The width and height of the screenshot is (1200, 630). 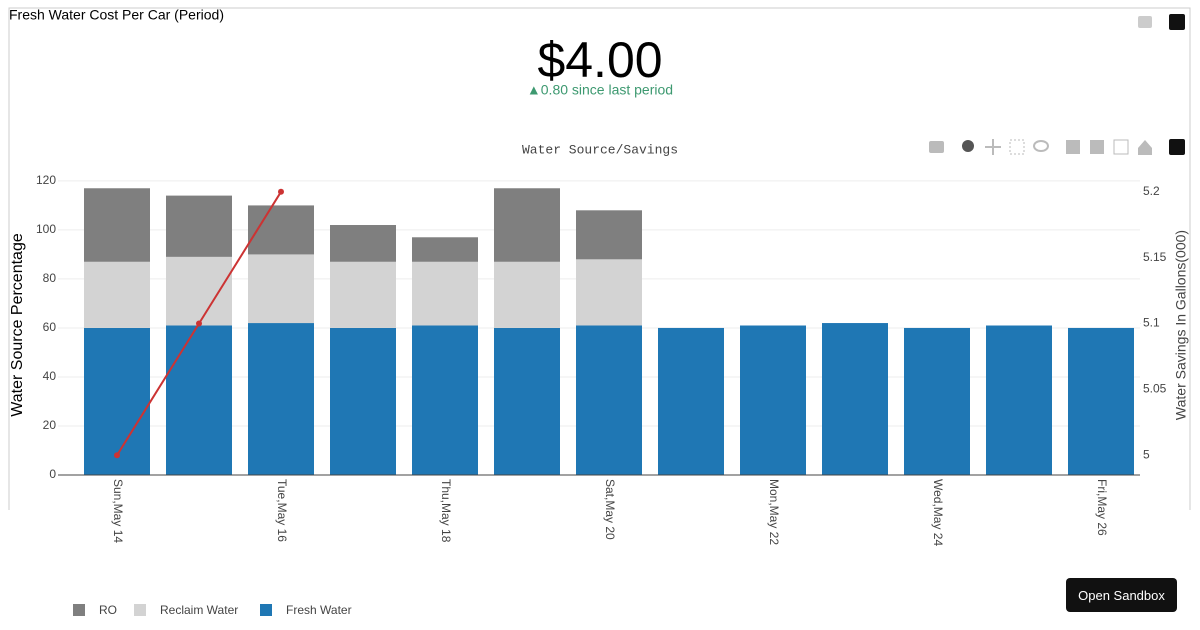 I want to click on y2-tick-label: 5.05, so click(x=1155, y=389).